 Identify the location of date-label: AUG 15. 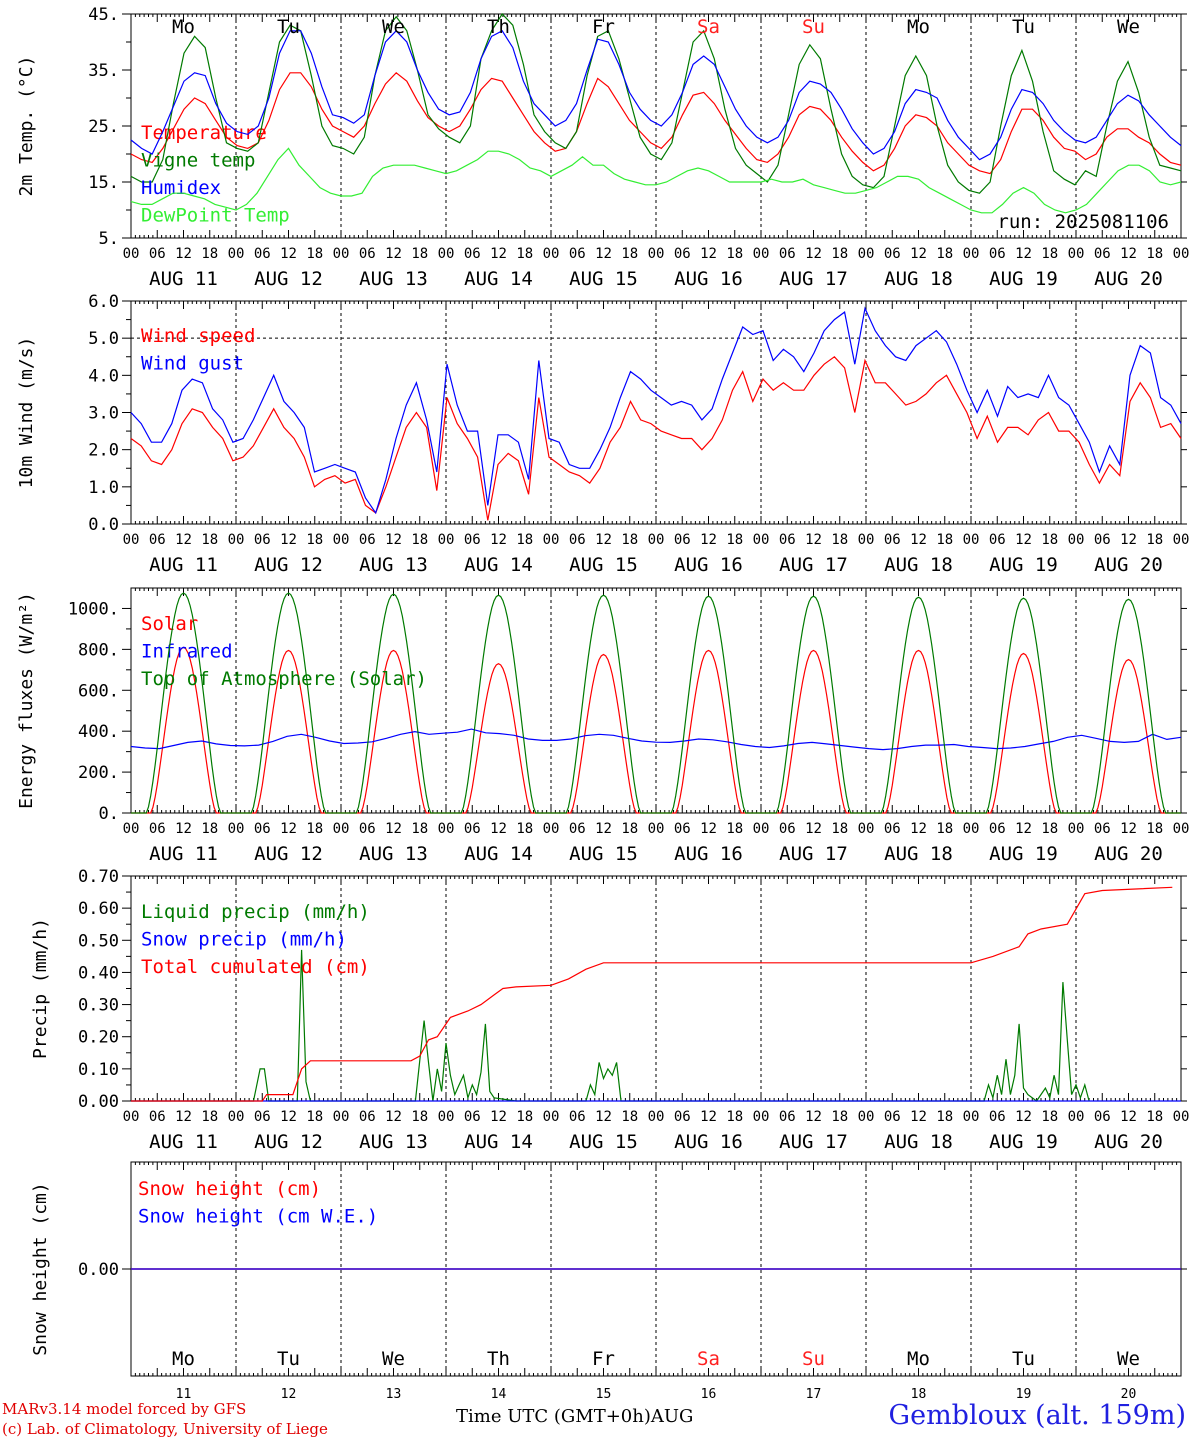
(603, 279).